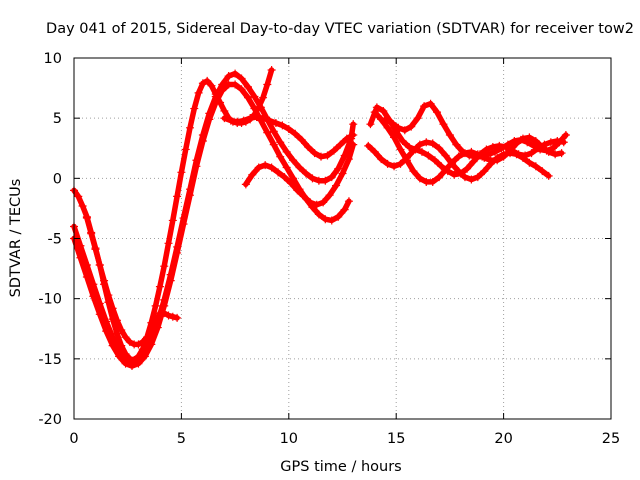 The image size is (640, 480). I want to click on series-arc4, so click(132, 281).